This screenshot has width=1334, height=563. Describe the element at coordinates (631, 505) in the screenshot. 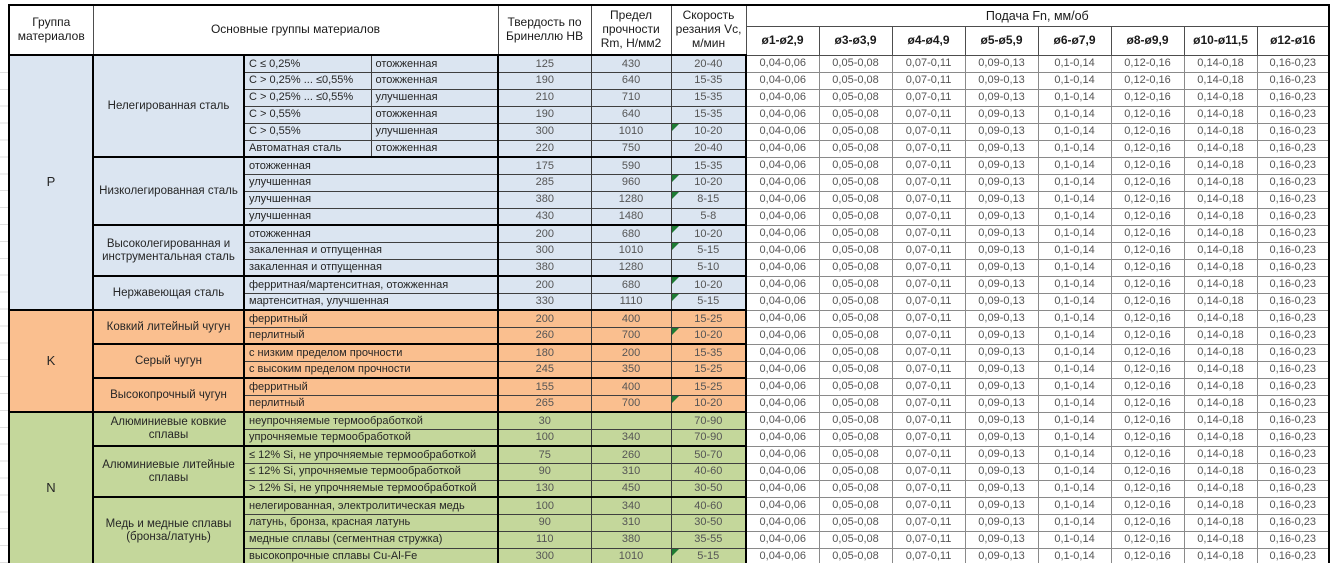

I see `strength-cell: 340` at that location.